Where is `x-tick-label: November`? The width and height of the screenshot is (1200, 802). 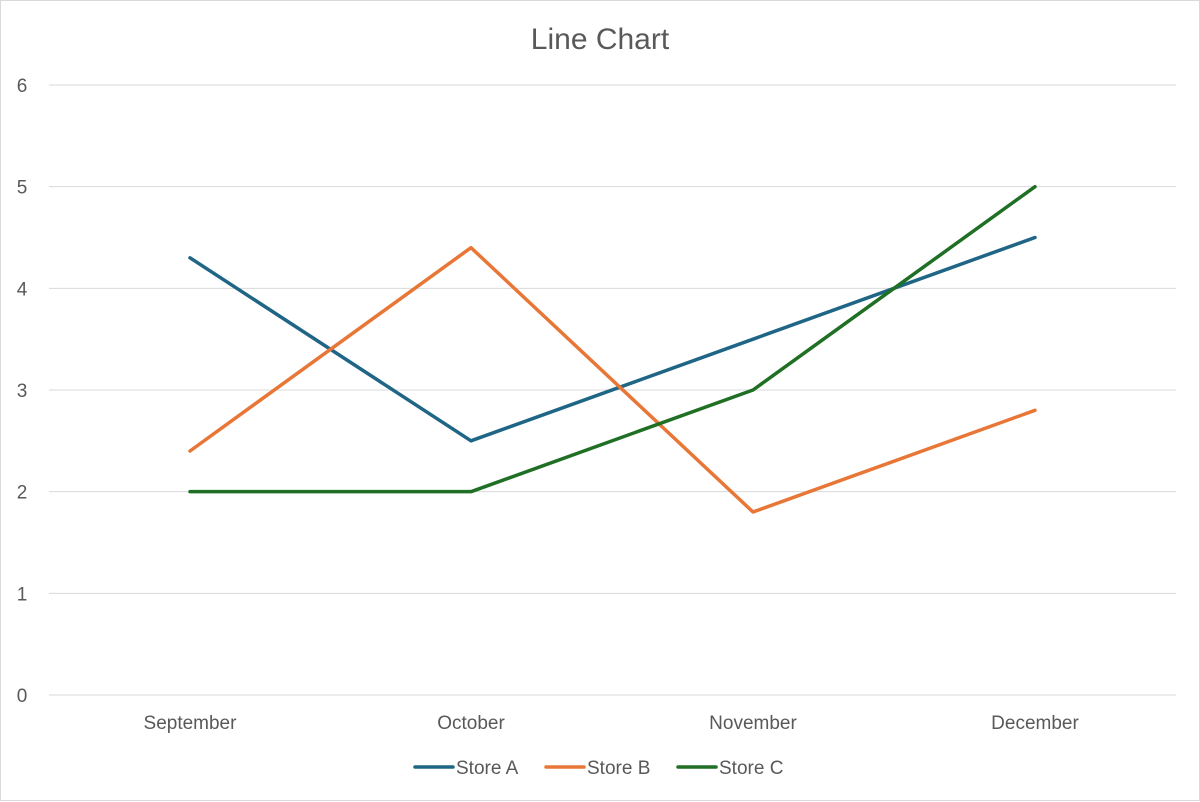 x-tick-label: November is located at coordinates (753, 723).